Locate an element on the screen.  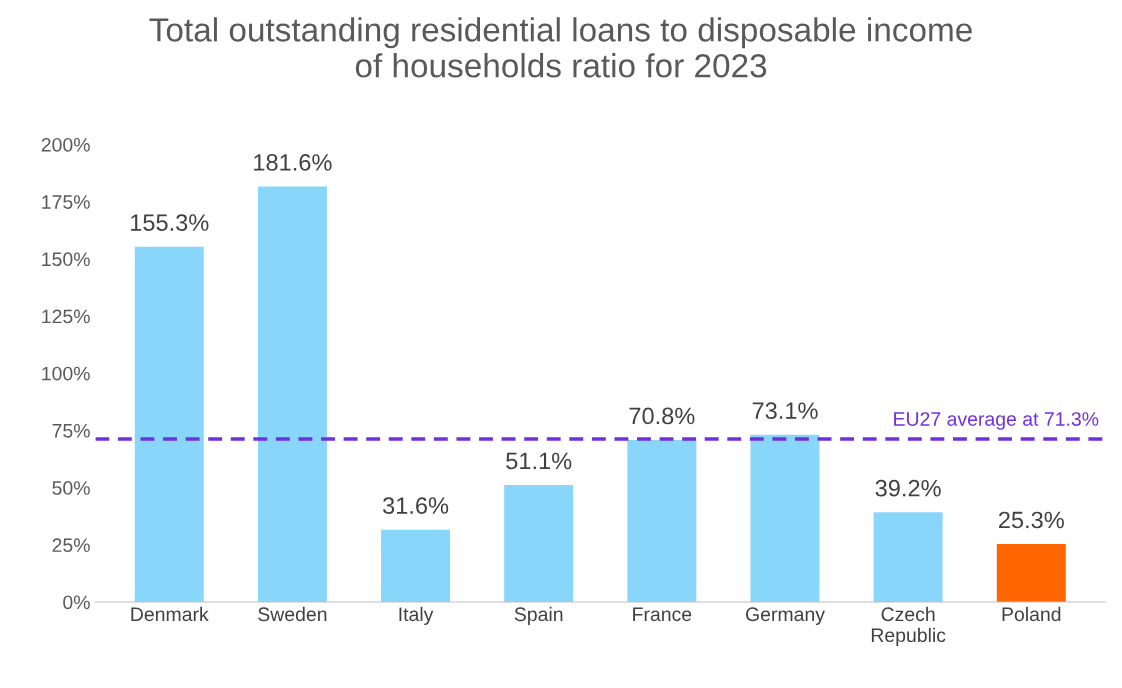
data-label: 155.3% is located at coordinates (170, 222).